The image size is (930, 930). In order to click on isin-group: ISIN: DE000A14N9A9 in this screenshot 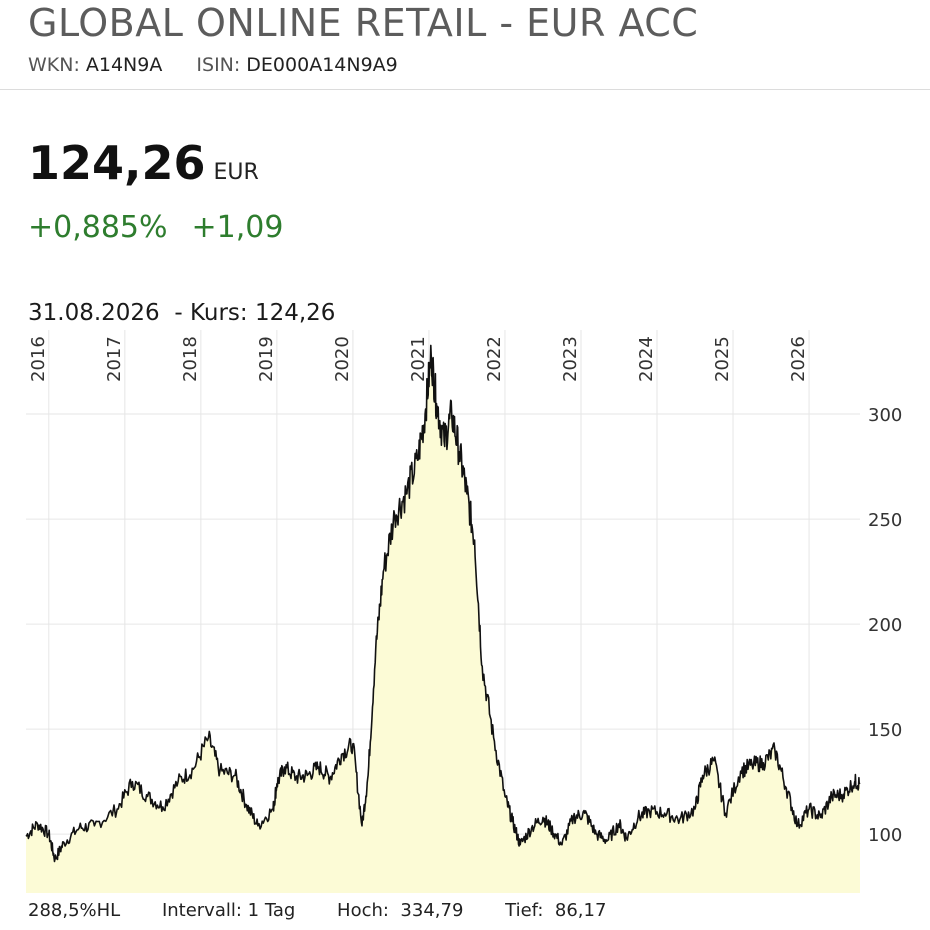, I will do `click(296, 65)`.